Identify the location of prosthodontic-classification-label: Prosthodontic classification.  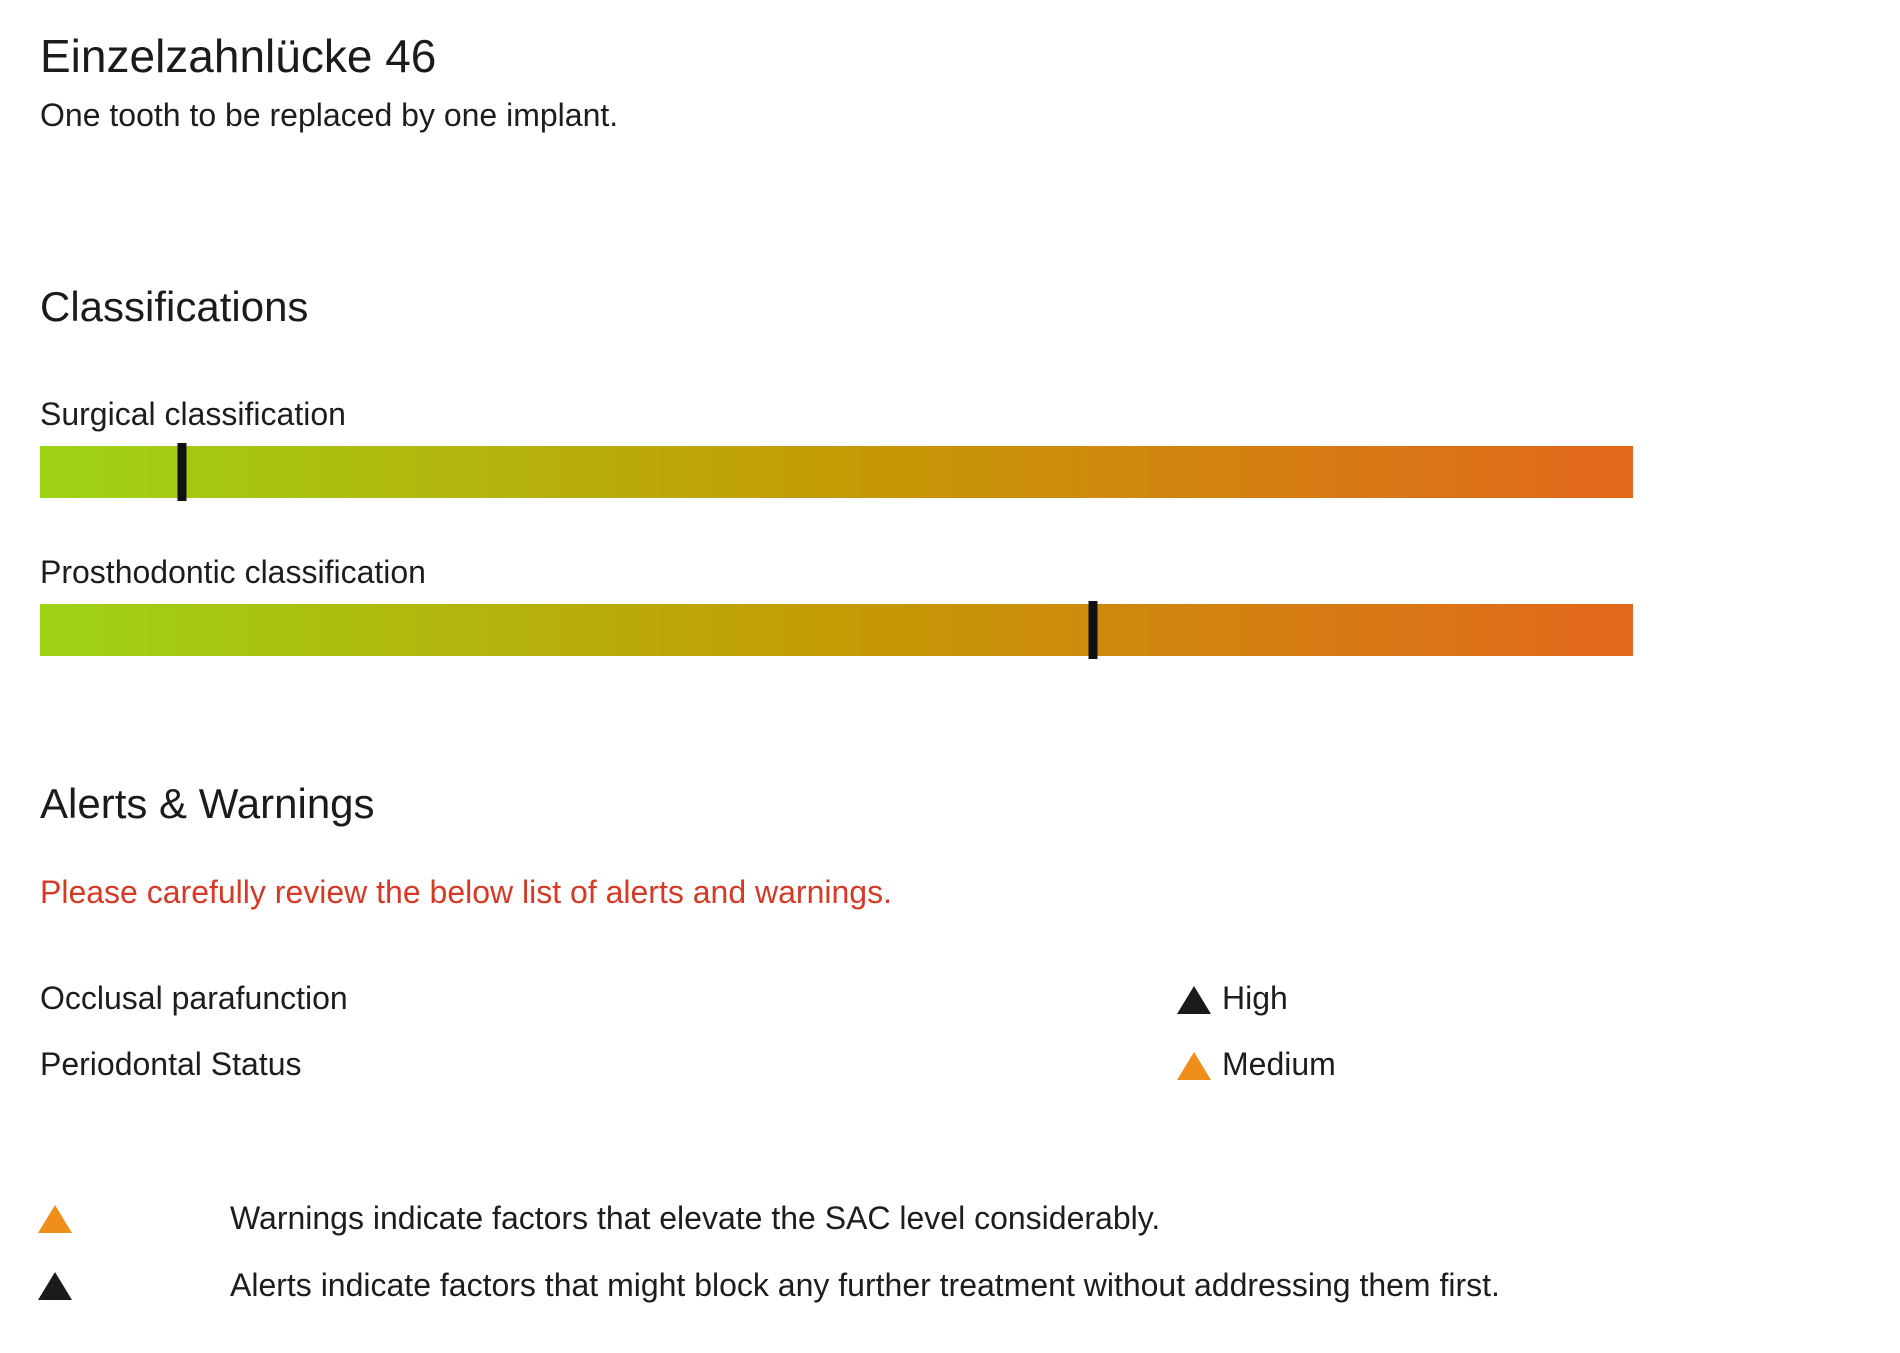
(233, 572).